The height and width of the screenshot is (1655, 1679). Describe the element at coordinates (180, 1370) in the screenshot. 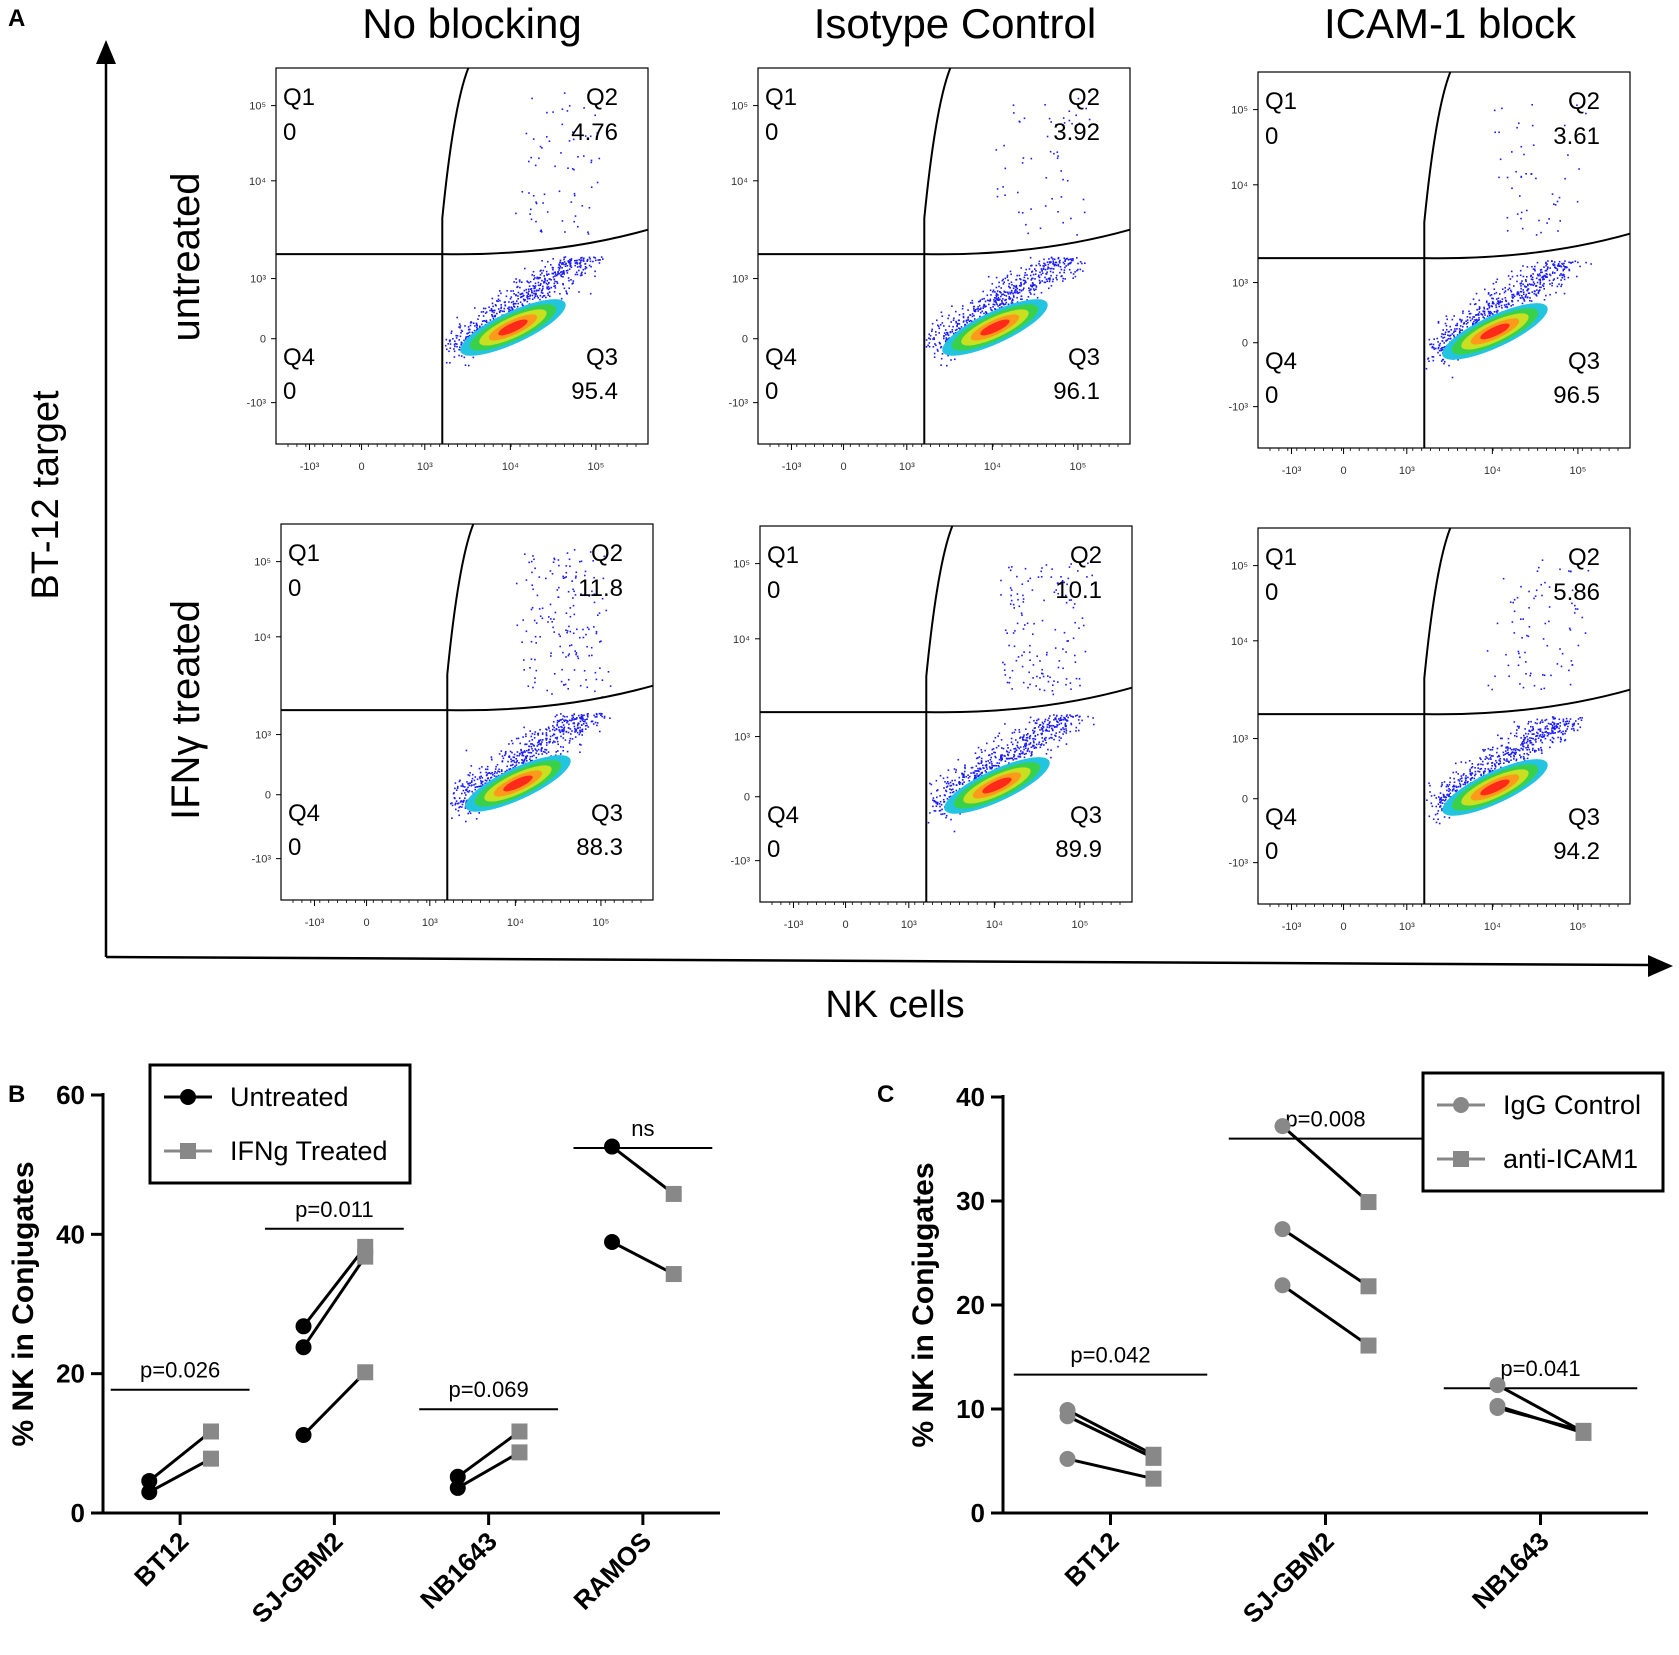

I see `p-value-annotation: p=0.026` at that location.